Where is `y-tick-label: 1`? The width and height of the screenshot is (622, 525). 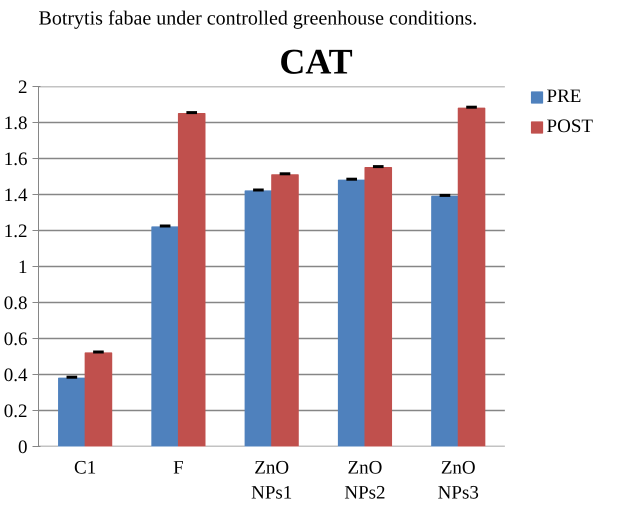 y-tick-label: 1 is located at coordinates (23, 267).